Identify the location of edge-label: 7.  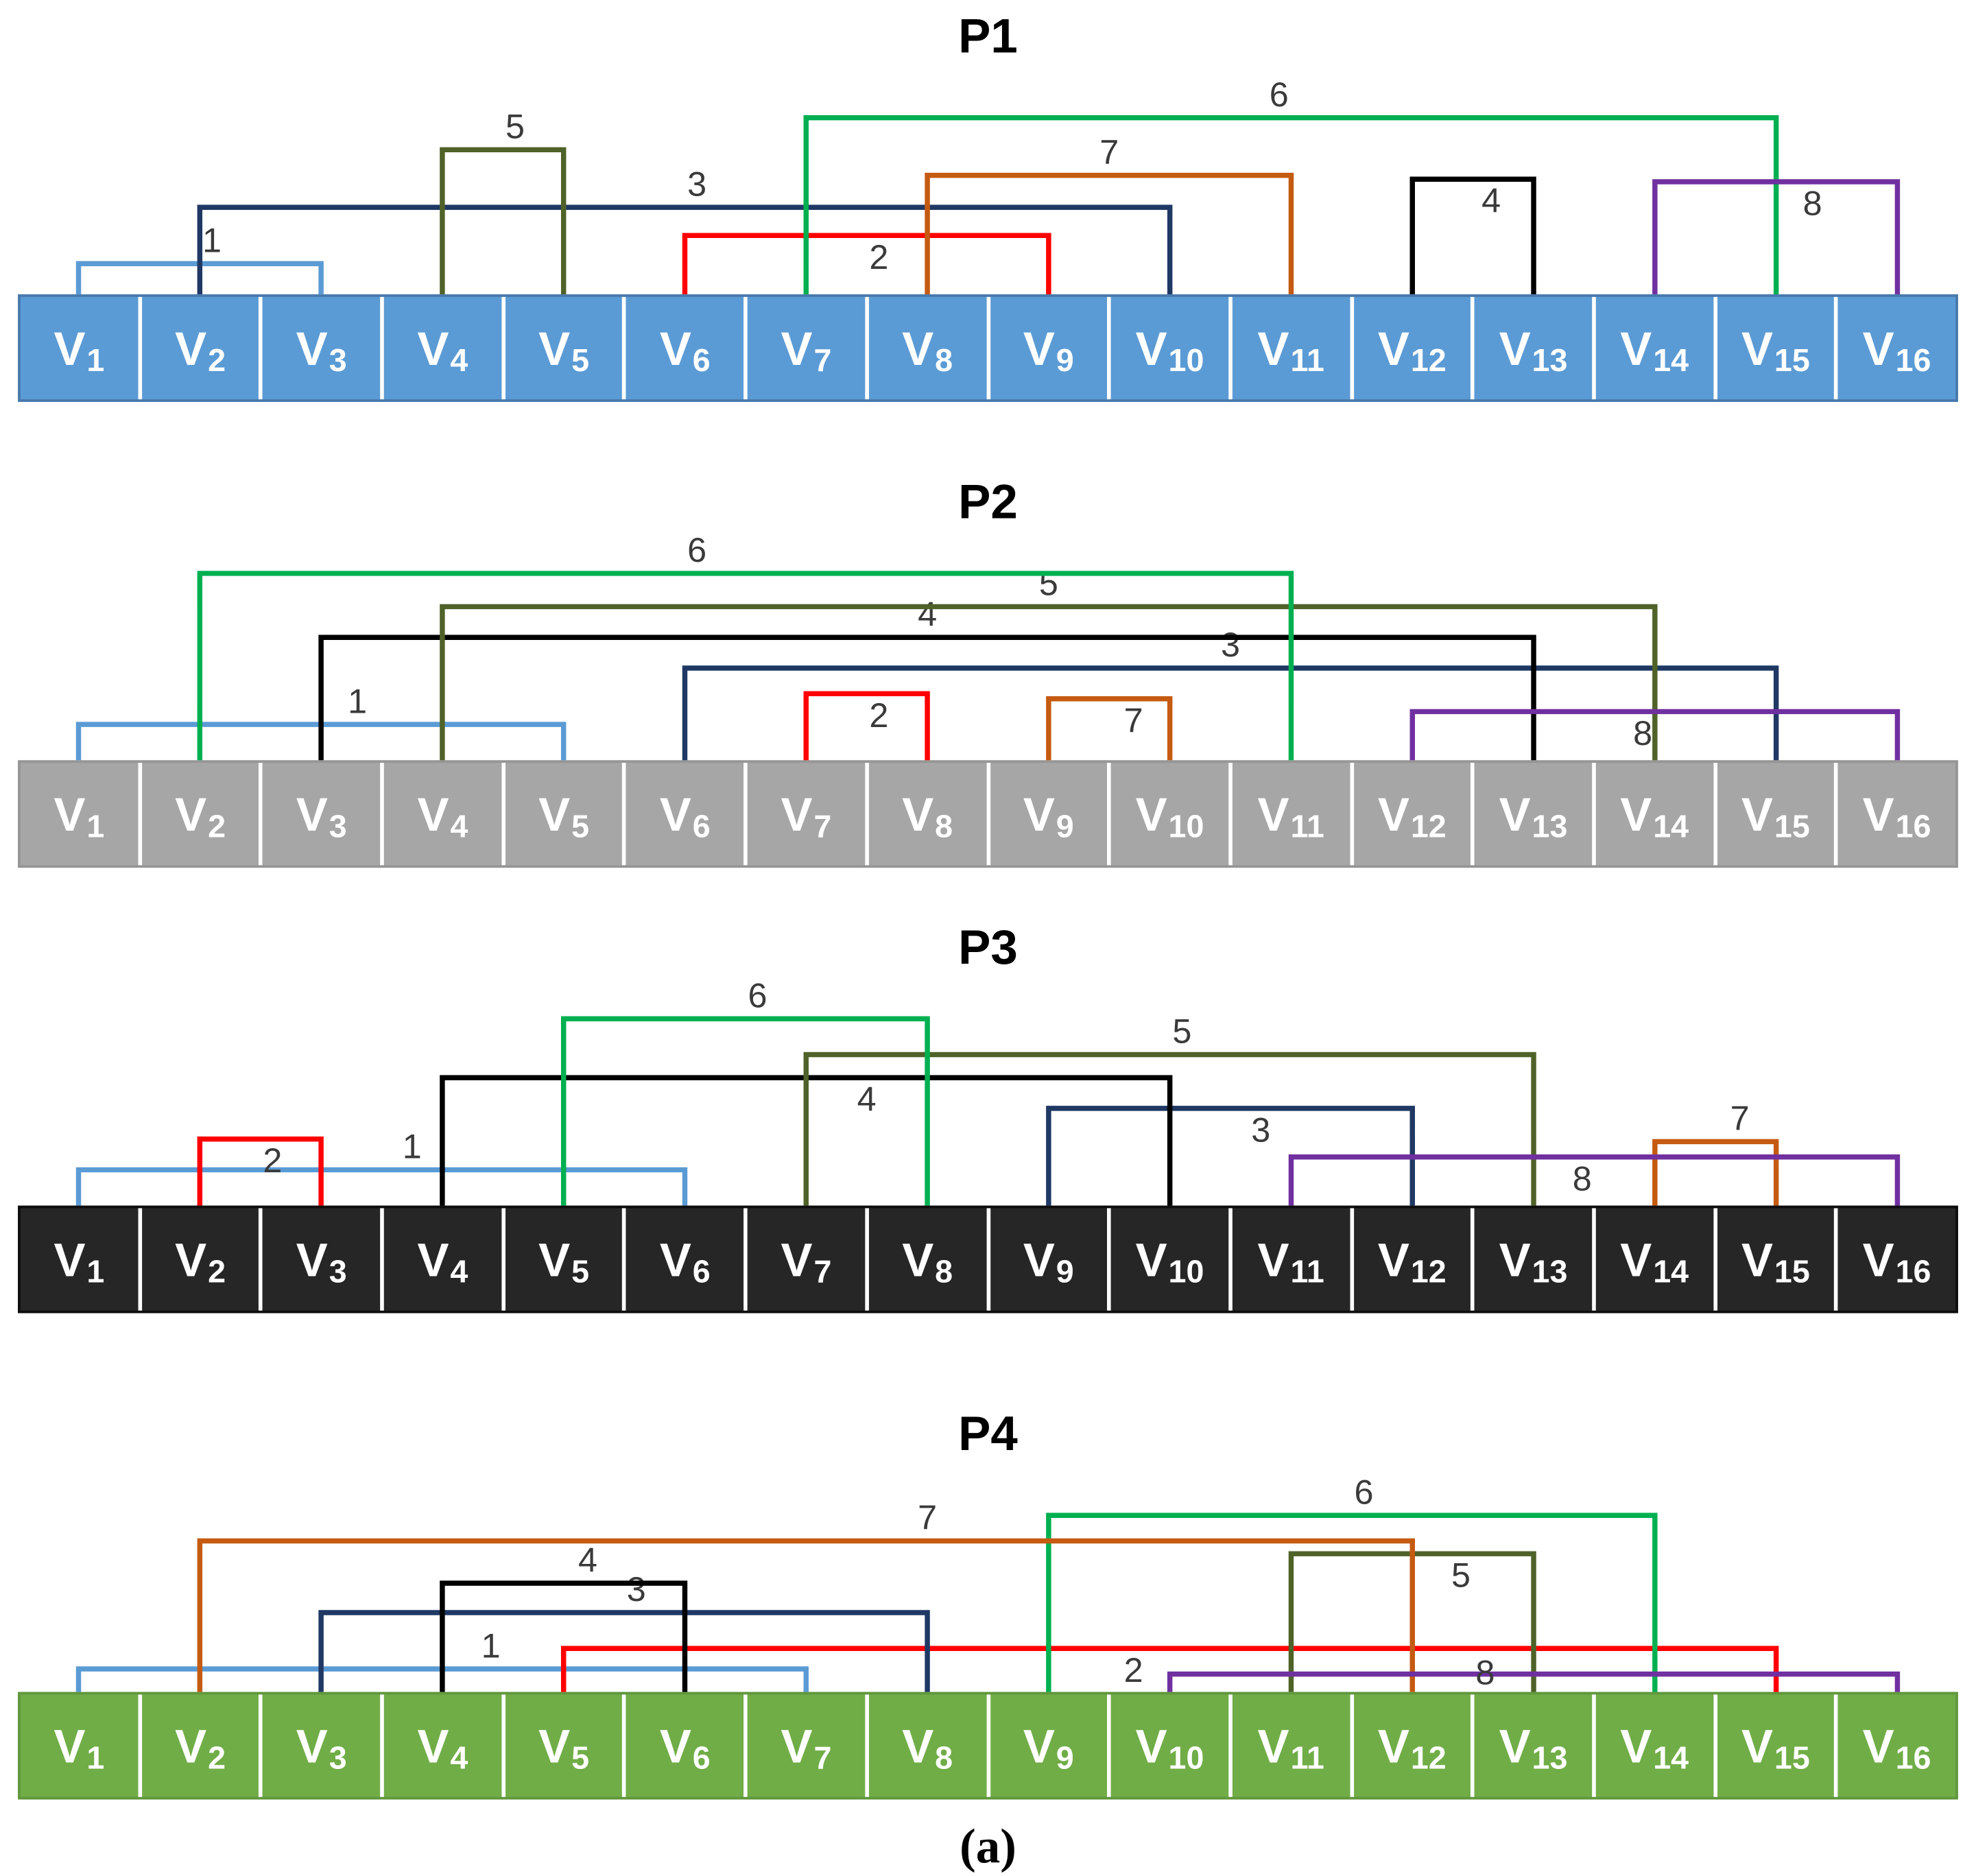
(1133, 720).